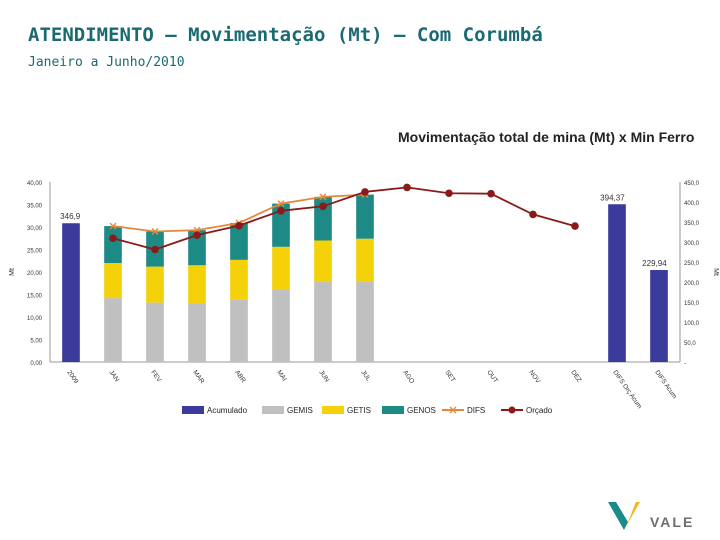  Describe the element at coordinates (35, 252) in the screenshot. I see `y-tick-left: 25,00` at that location.